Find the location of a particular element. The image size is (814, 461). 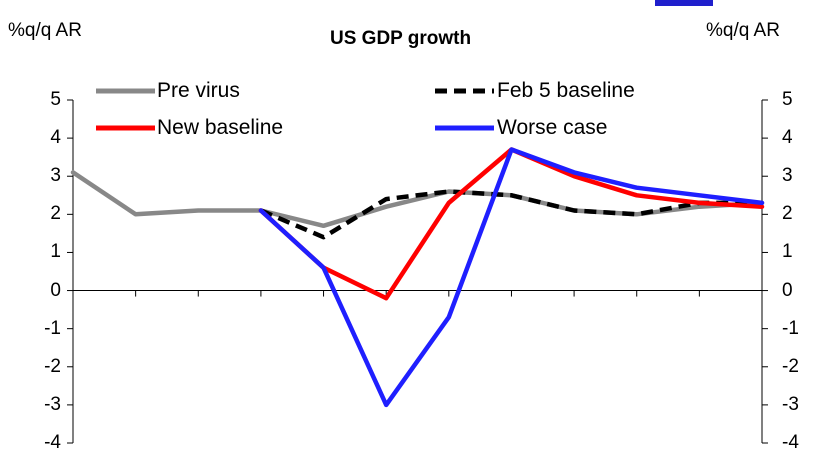

left-tick-label: 4 is located at coordinates (55, 138).